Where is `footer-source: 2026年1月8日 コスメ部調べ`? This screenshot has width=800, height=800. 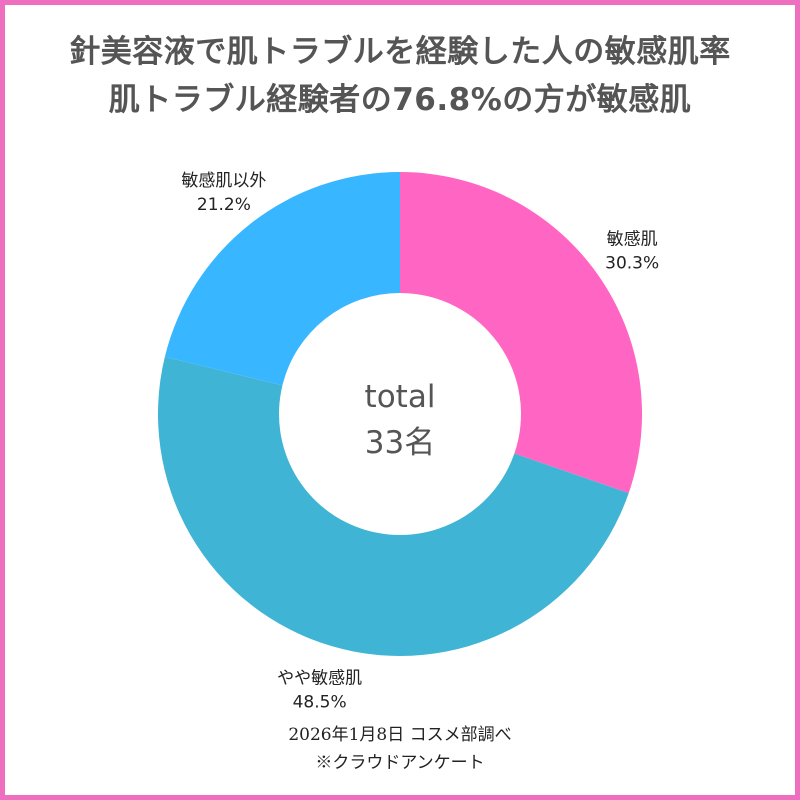
footer-source: 2026年1月8日 コスメ部調べ is located at coordinates (400, 735).